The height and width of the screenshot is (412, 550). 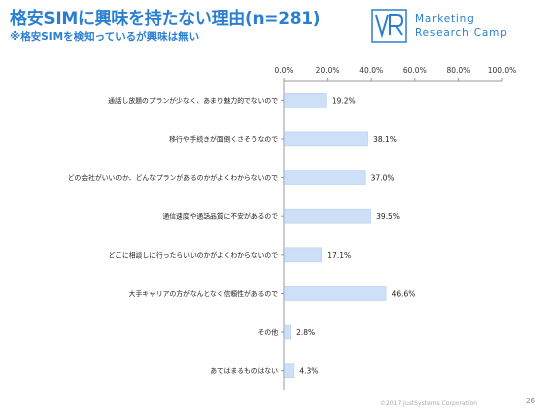 I want to click on value-label: 19.2%, so click(x=344, y=100).